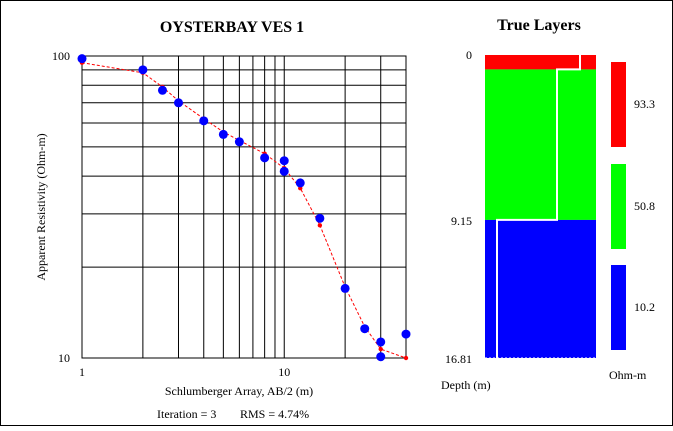 The image size is (673, 431). What do you see at coordinates (284, 372) in the screenshot?
I see `x-tick-label: 10` at bounding box center [284, 372].